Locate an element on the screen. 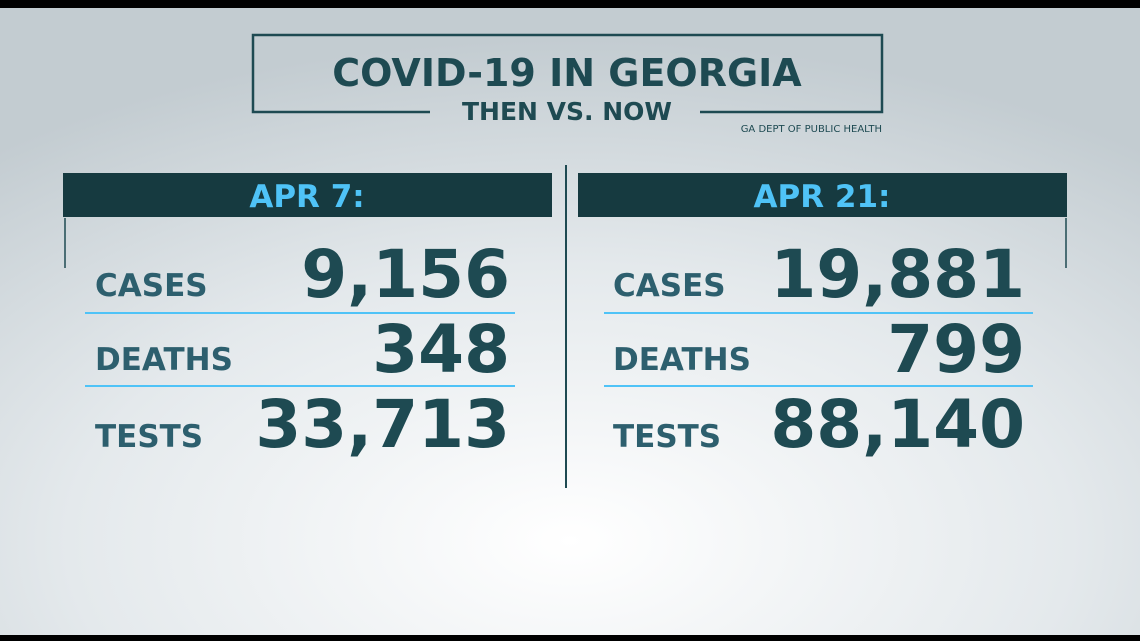 This screenshot has width=1140, height=641. row-value: 88,140 is located at coordinates (897, 424).